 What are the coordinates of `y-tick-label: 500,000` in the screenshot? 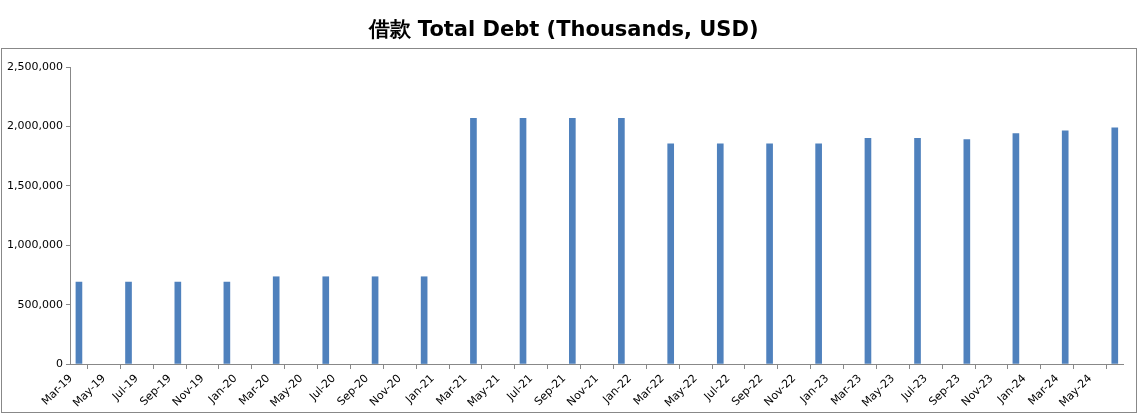 It's located at (40, 304).